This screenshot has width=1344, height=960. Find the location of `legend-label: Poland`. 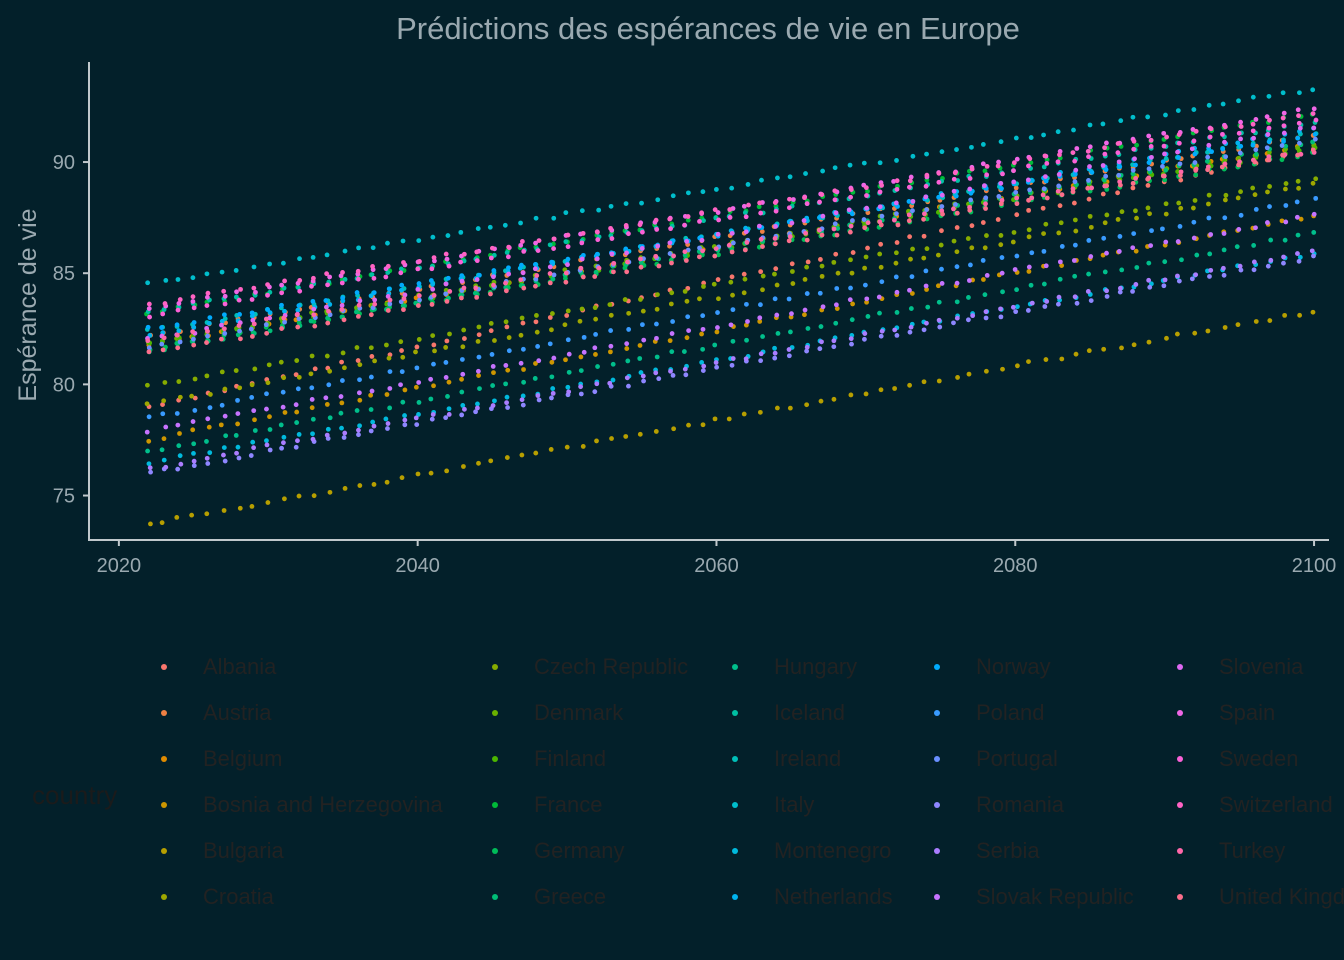

legend-label: Poland is located at coordinates (1010, 712).